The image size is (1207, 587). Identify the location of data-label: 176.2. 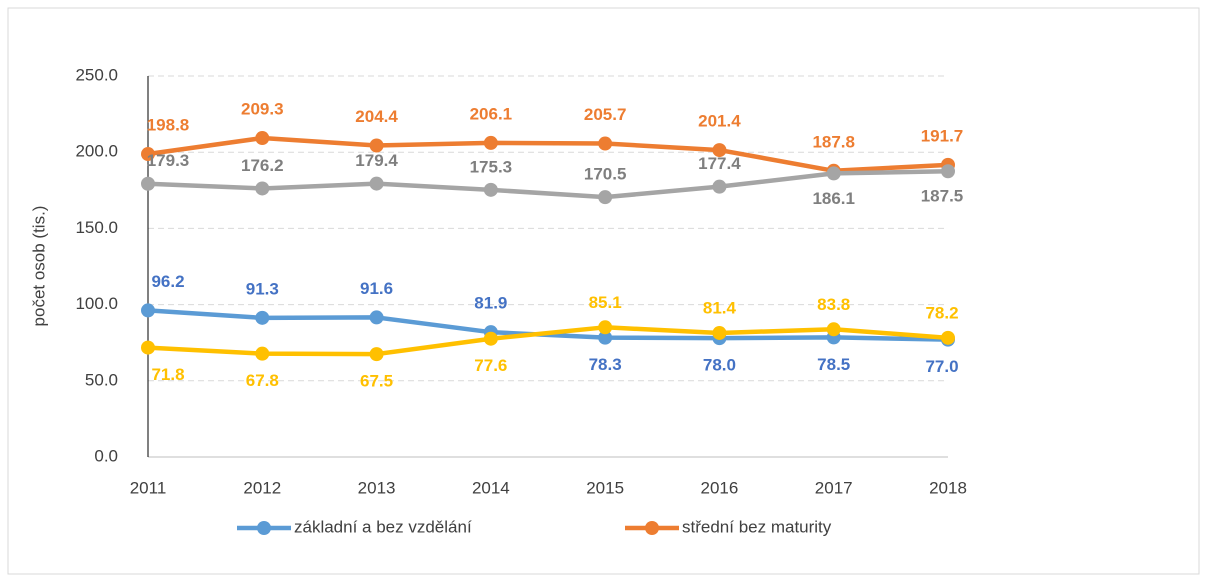
(262, 165).